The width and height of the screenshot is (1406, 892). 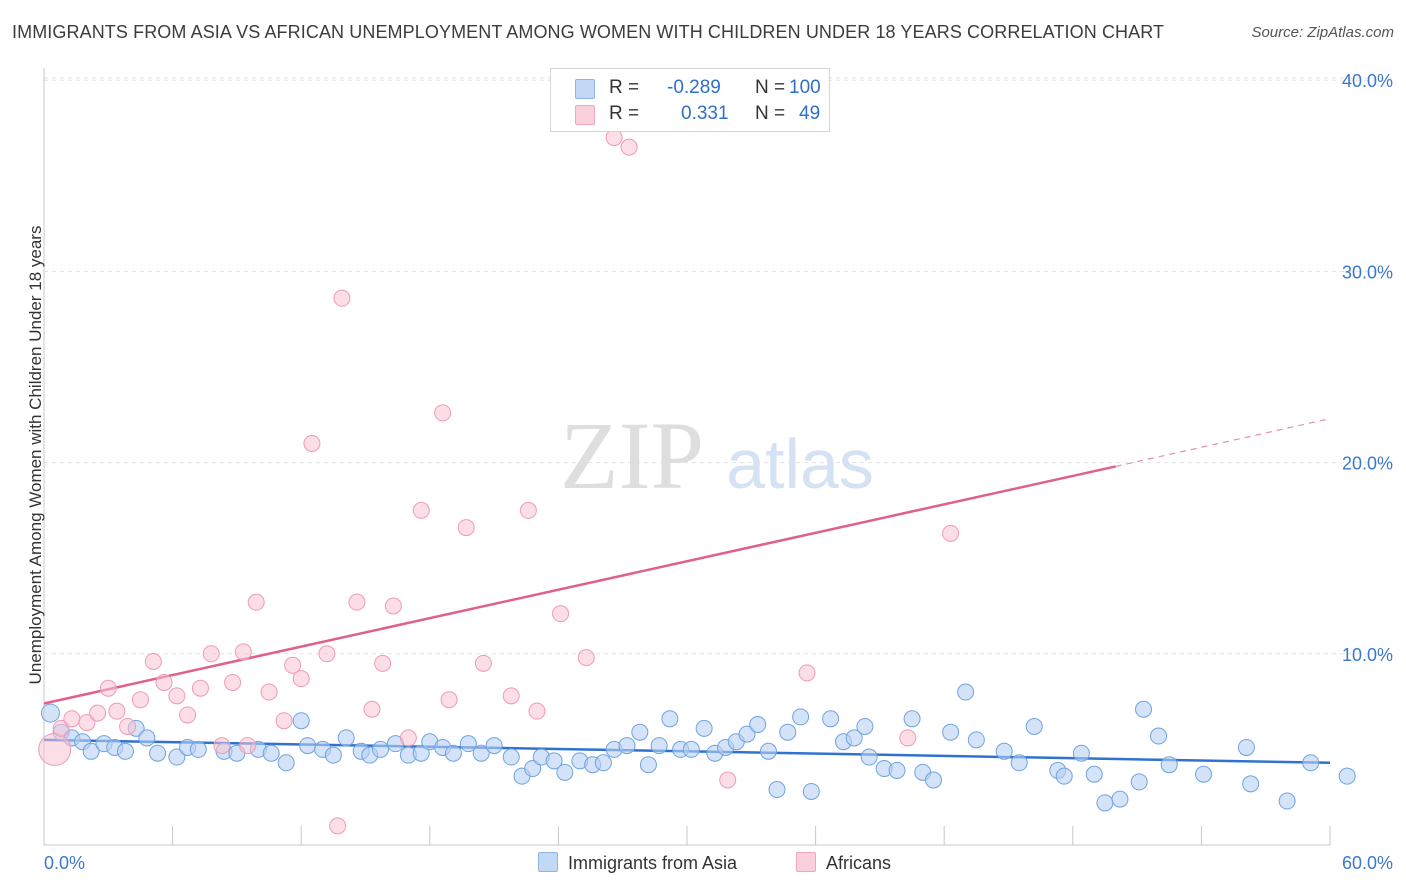 I want to click on y-tick-label: 40.0%, so click(x=1367, y=81).